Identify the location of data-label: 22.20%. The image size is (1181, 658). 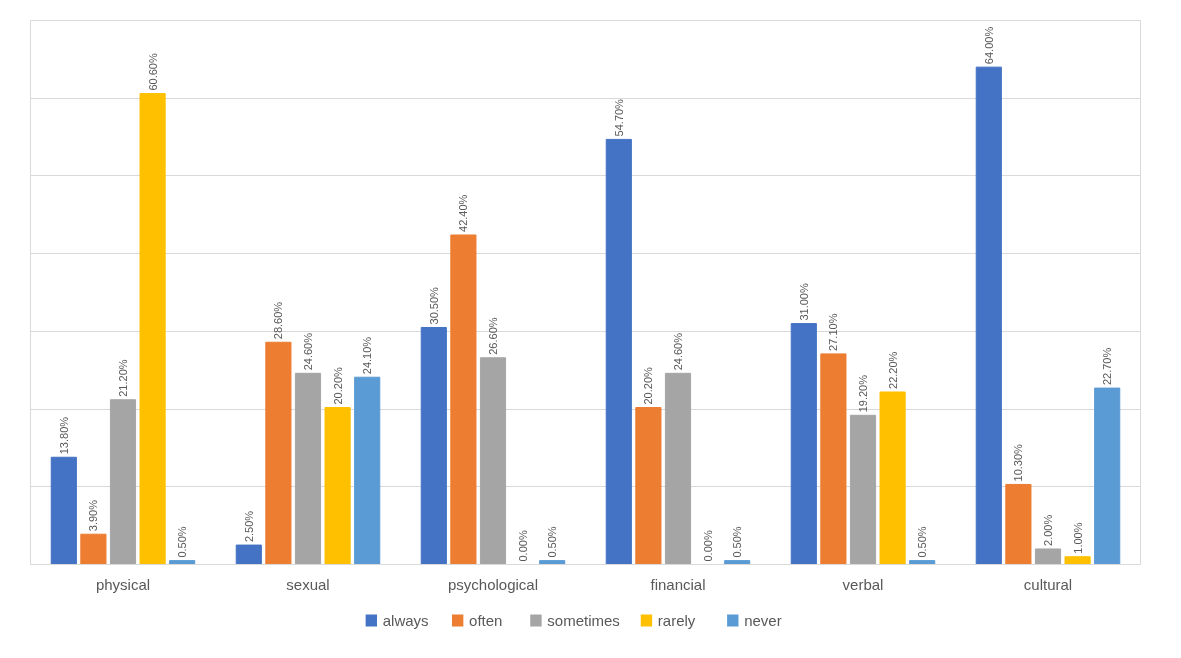
(892, 370).